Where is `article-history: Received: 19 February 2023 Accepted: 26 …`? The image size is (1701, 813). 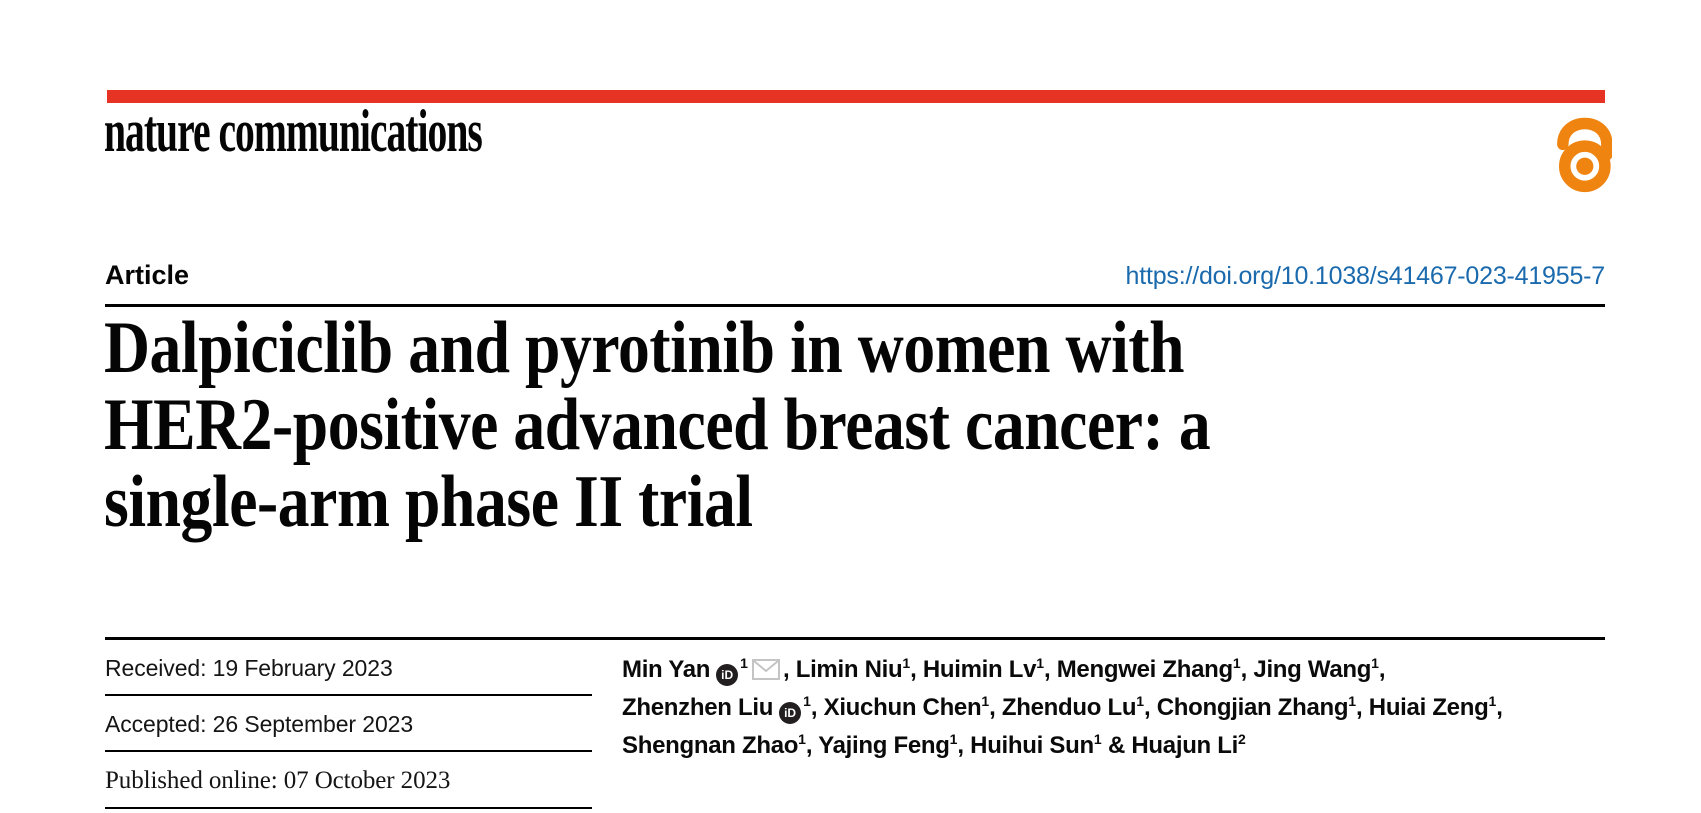 article-history: Received: 19 February 2023 Accepted: 26 … is located at coordinates (348, 724).